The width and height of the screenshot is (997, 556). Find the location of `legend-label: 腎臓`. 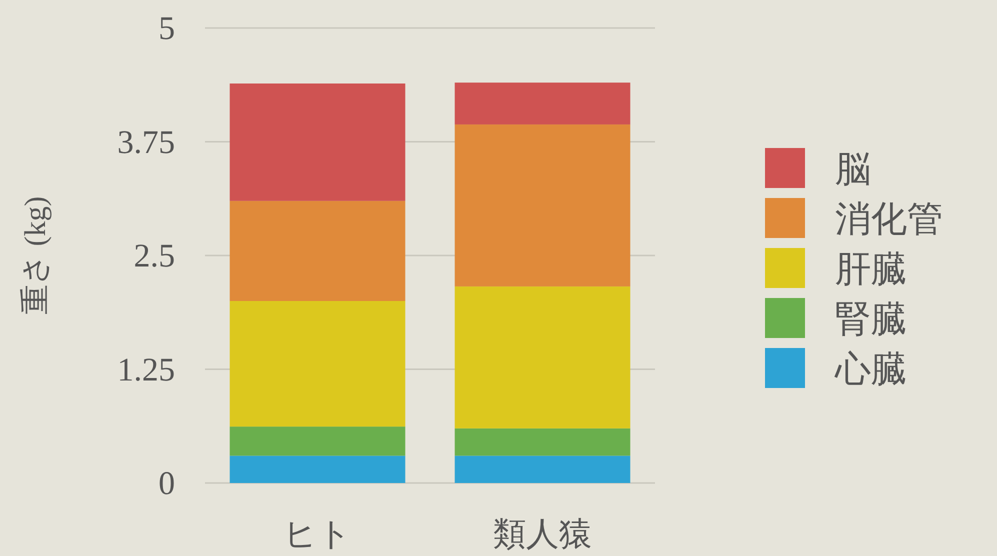

legend-label: 腎臓 is located at coordinates (871, 319).